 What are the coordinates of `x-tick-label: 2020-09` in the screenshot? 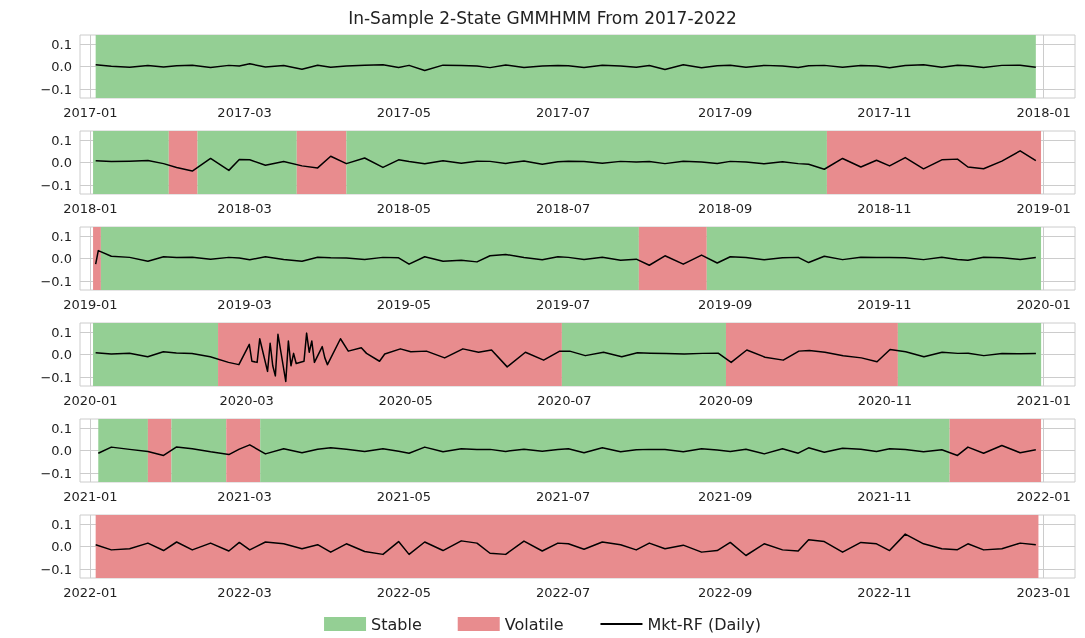 It's located at (726, 400).